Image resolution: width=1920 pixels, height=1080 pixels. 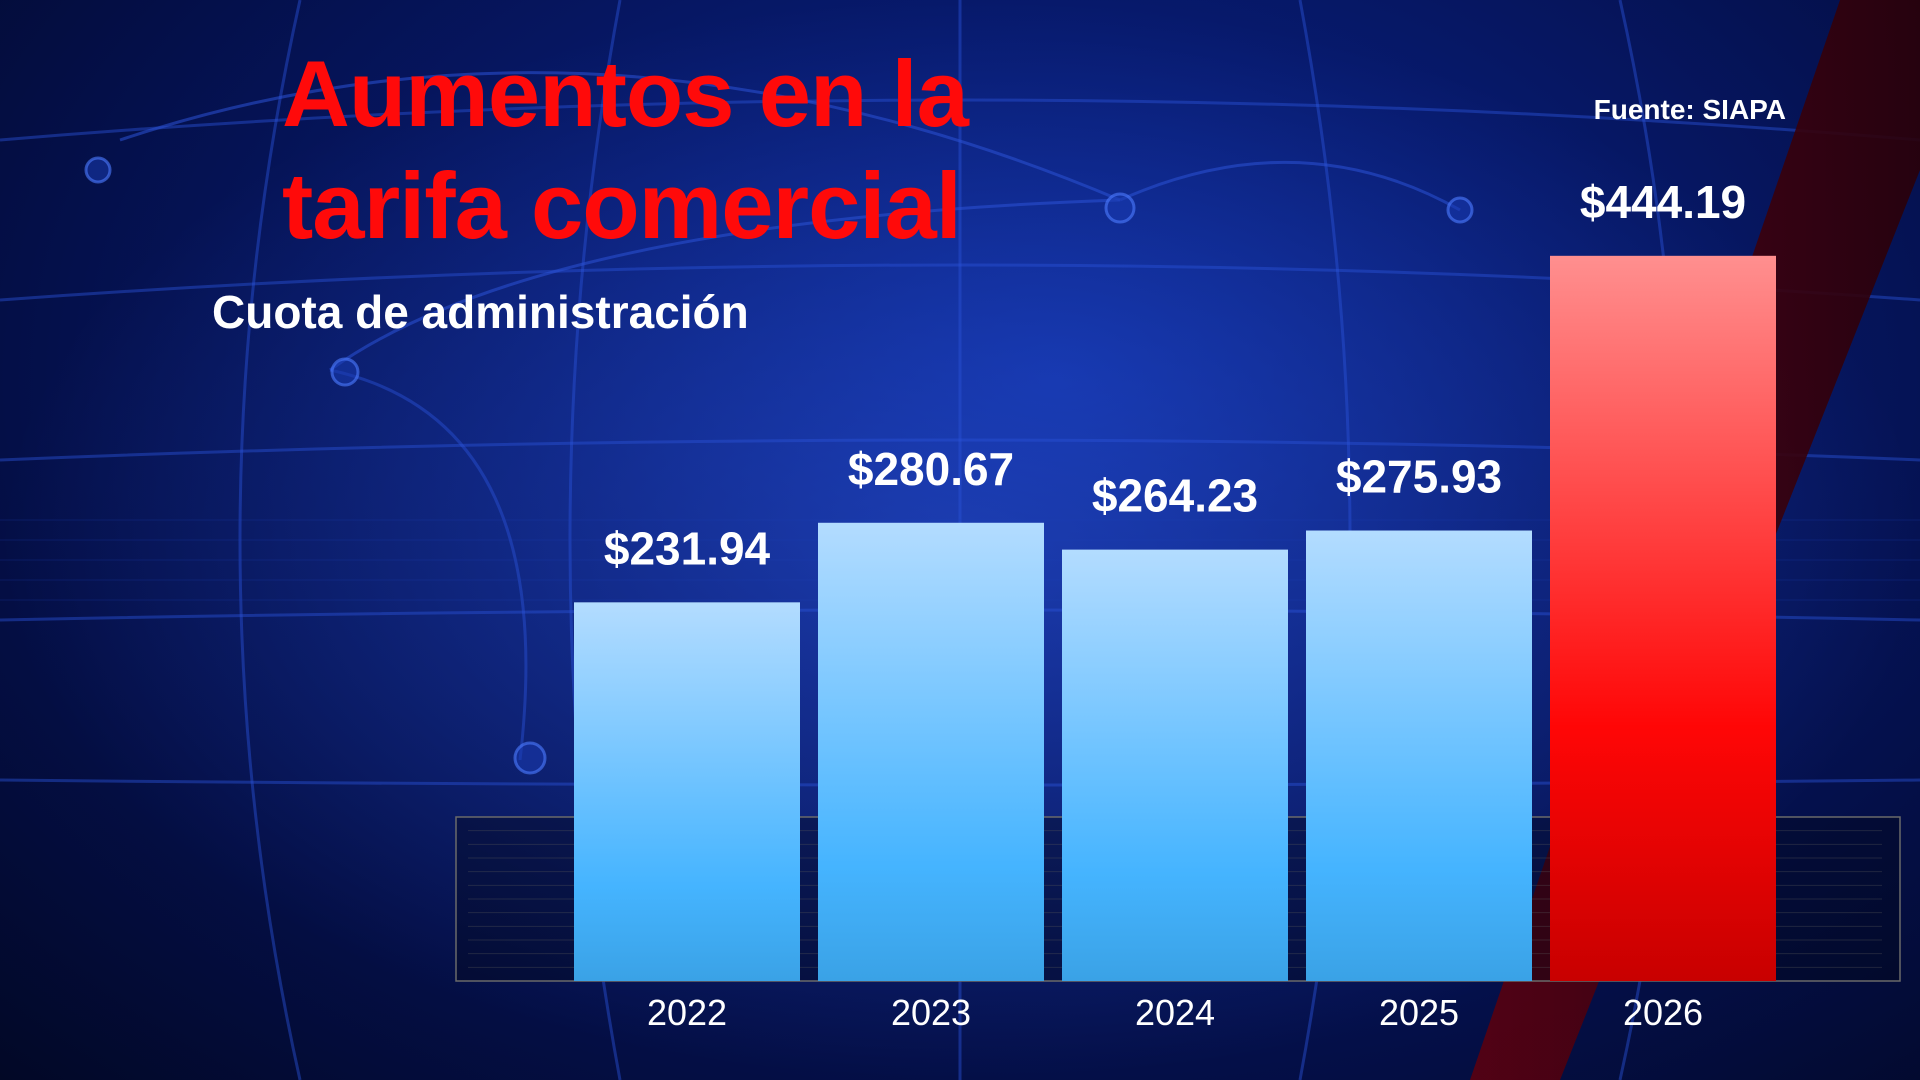 What do you see at coordinates (1419, 477) in the screenshot?
I see `value-label-2025: $275.93` at bounding box center [1419, 477].